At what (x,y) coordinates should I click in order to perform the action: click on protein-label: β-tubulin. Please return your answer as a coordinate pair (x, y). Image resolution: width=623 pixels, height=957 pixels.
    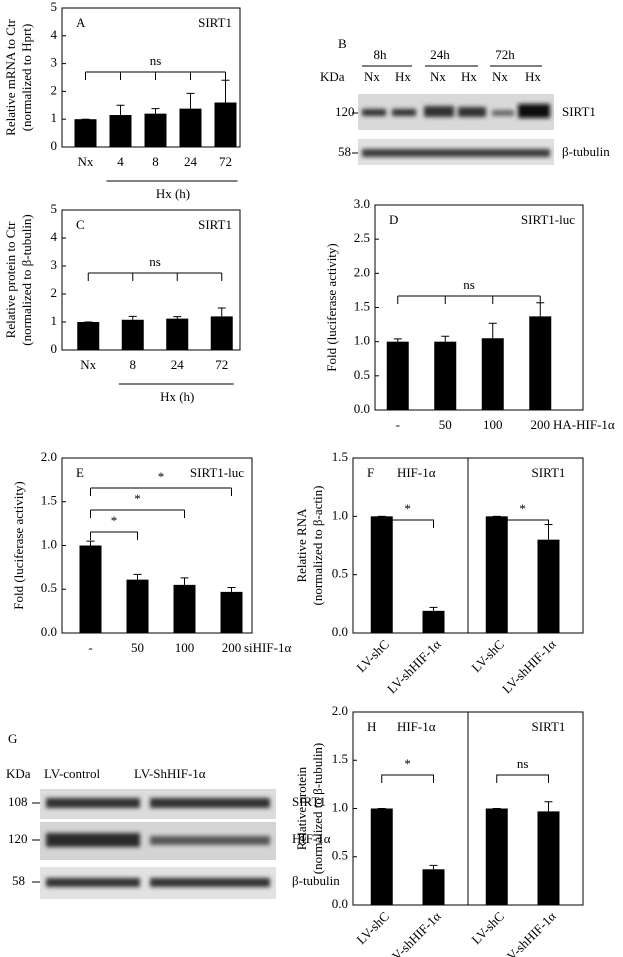
    Looking at the image, I should click on (316, 880).